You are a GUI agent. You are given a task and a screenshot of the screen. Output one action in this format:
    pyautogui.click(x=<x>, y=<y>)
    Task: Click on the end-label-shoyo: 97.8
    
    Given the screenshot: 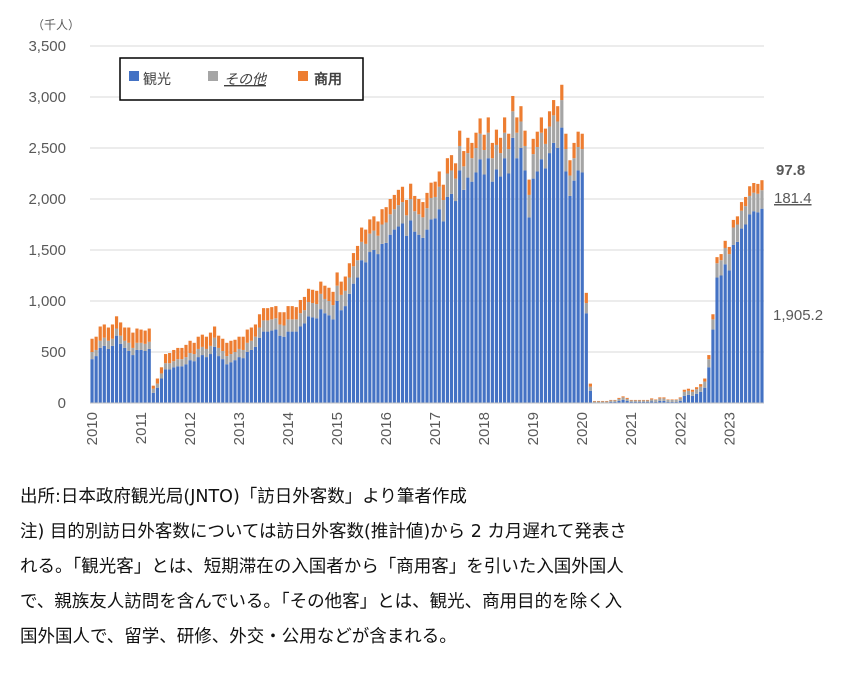 What is the action you would take?
    pyautogui.click(x=790, y=170)
    